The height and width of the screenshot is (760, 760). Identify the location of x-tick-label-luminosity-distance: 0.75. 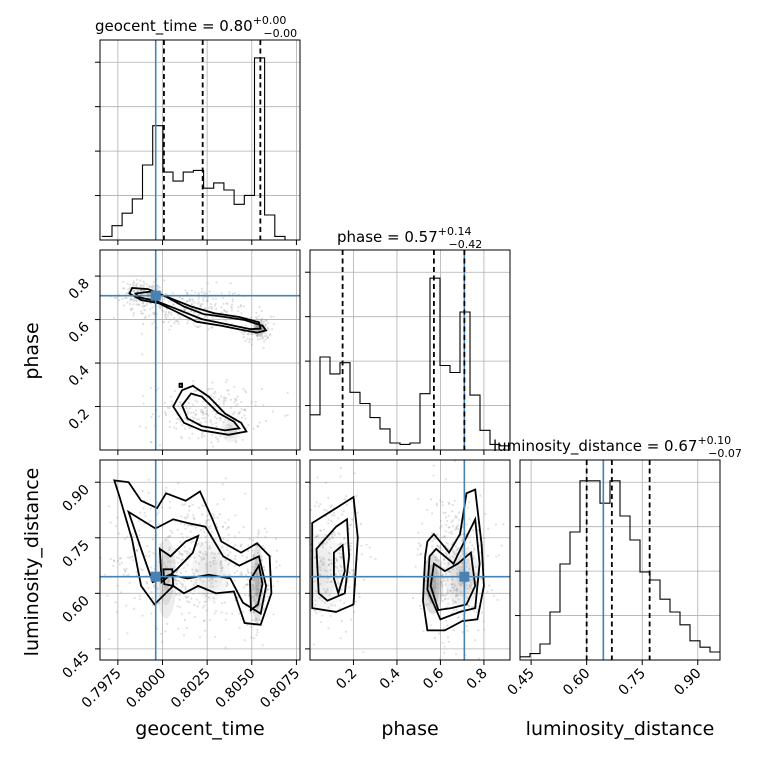
(632, 682).